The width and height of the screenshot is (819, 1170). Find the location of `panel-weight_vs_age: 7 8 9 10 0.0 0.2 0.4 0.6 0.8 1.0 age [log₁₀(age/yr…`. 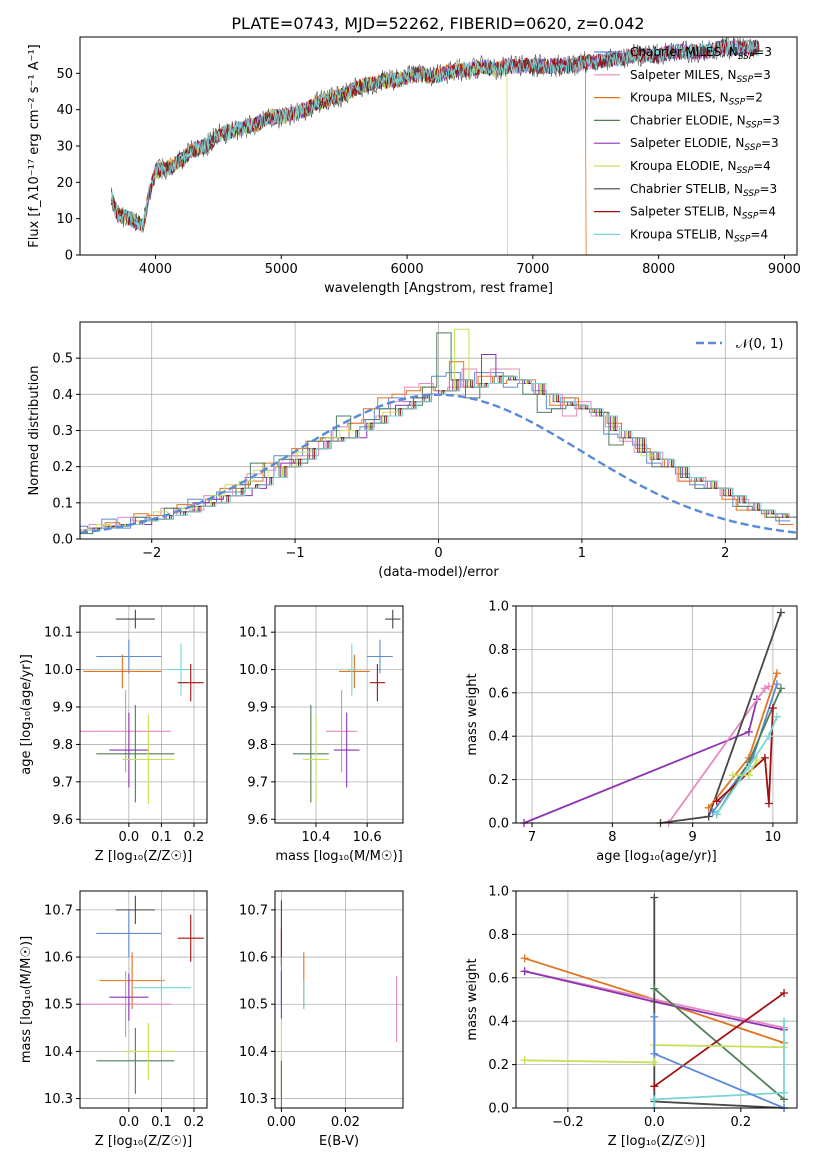

panel-weight_vs_age: 7 8 9 10 0.0 0.2 0.4 0.6 0.8 1.0 age [log₁₀(age/yr… is located at coordinates (631, 732).